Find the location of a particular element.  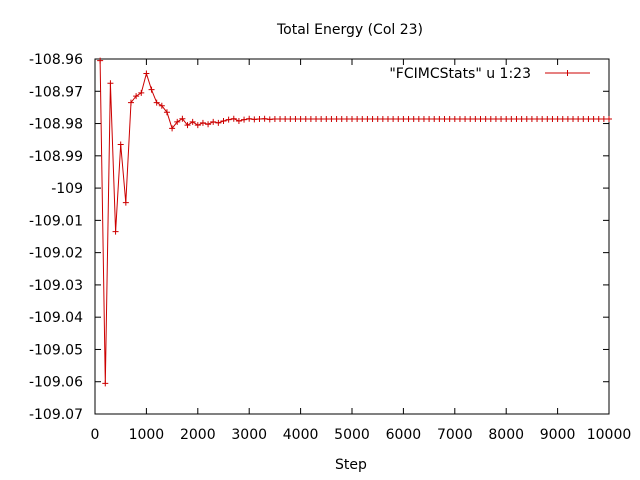

x-tick-label: 5000 is located at coordinates (352, 435).